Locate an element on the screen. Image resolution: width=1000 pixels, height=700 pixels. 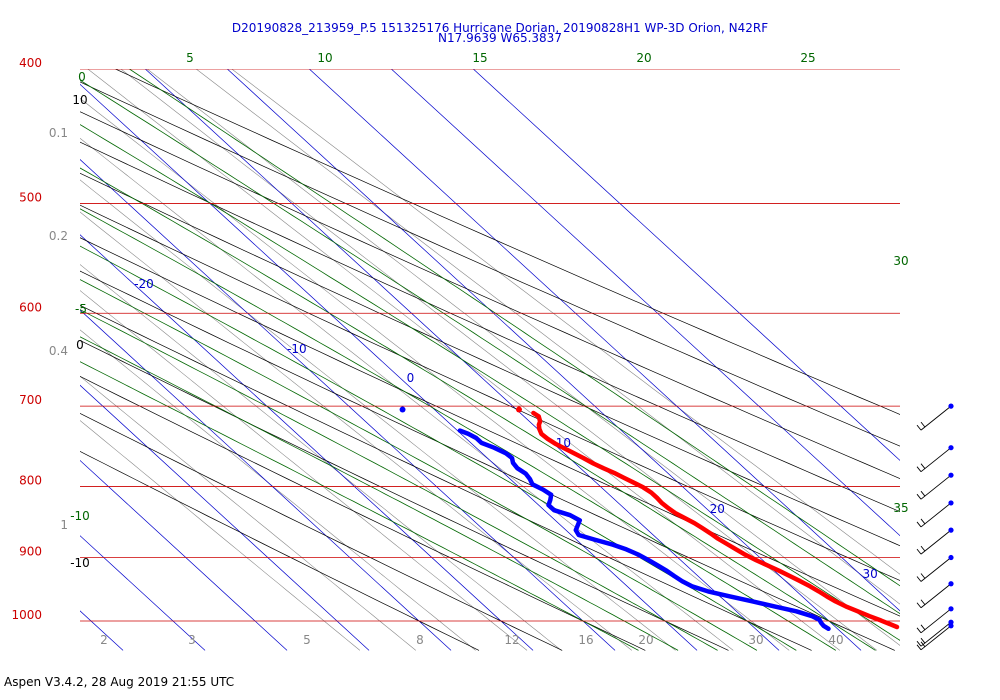
wind-barbs is located at coordinates (935, 527).